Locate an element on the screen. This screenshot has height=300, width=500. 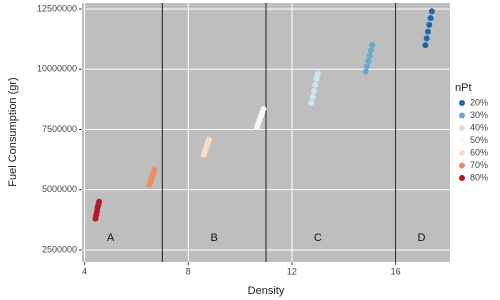
legend-title: nPt is located at coordinates (463, 88).